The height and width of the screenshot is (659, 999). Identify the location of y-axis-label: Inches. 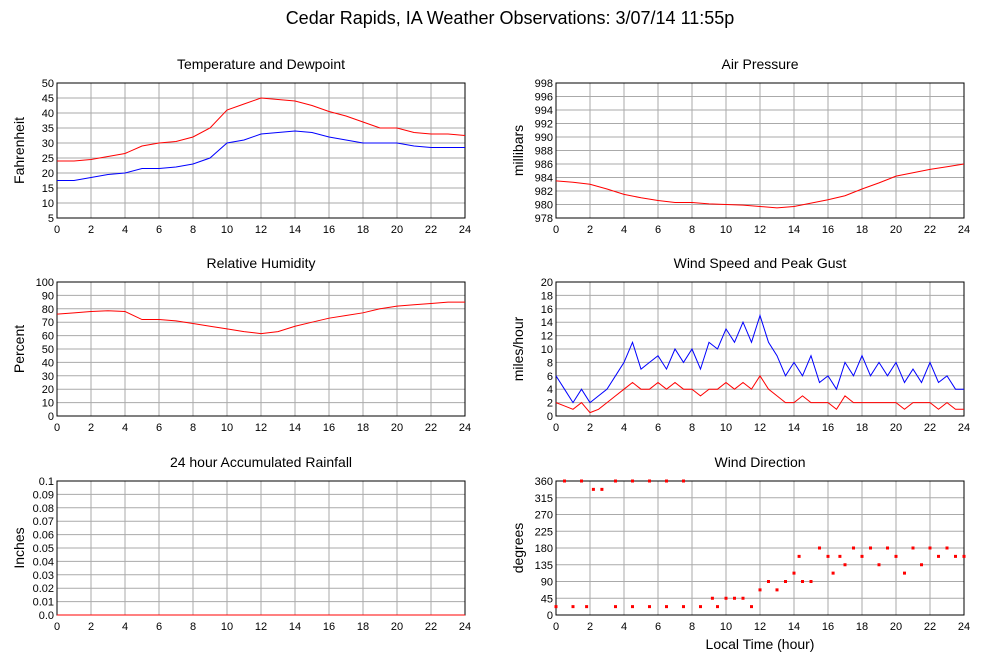
(19, 547).